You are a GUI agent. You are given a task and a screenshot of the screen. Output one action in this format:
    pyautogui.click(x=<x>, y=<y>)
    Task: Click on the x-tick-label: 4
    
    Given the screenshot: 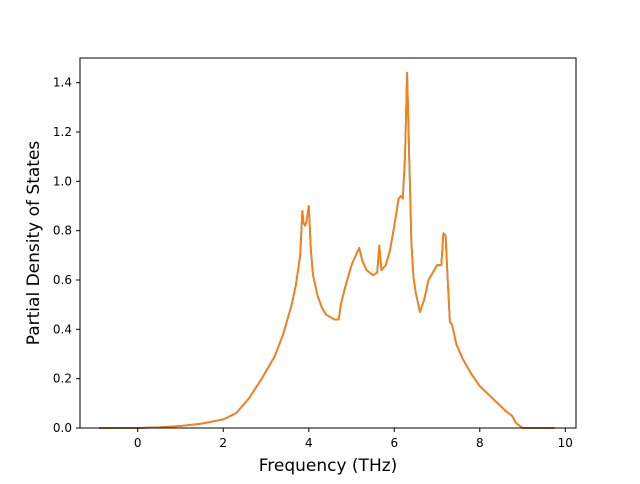 What is the action you would take?
    pyautogui.click(x=309, y=443)
    